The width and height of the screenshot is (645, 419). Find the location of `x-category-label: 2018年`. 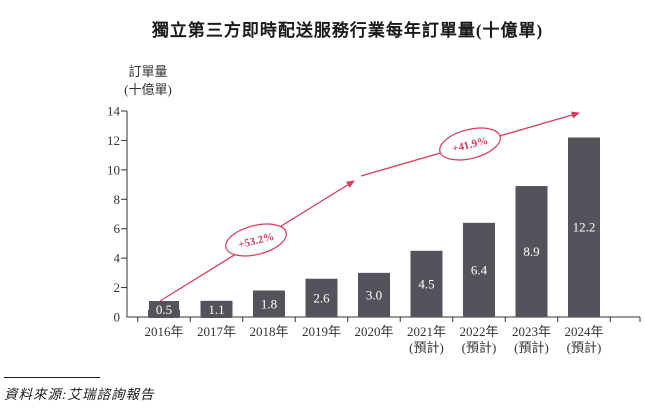

x-category-label: 2018年 is located at coordinates (268, 331).